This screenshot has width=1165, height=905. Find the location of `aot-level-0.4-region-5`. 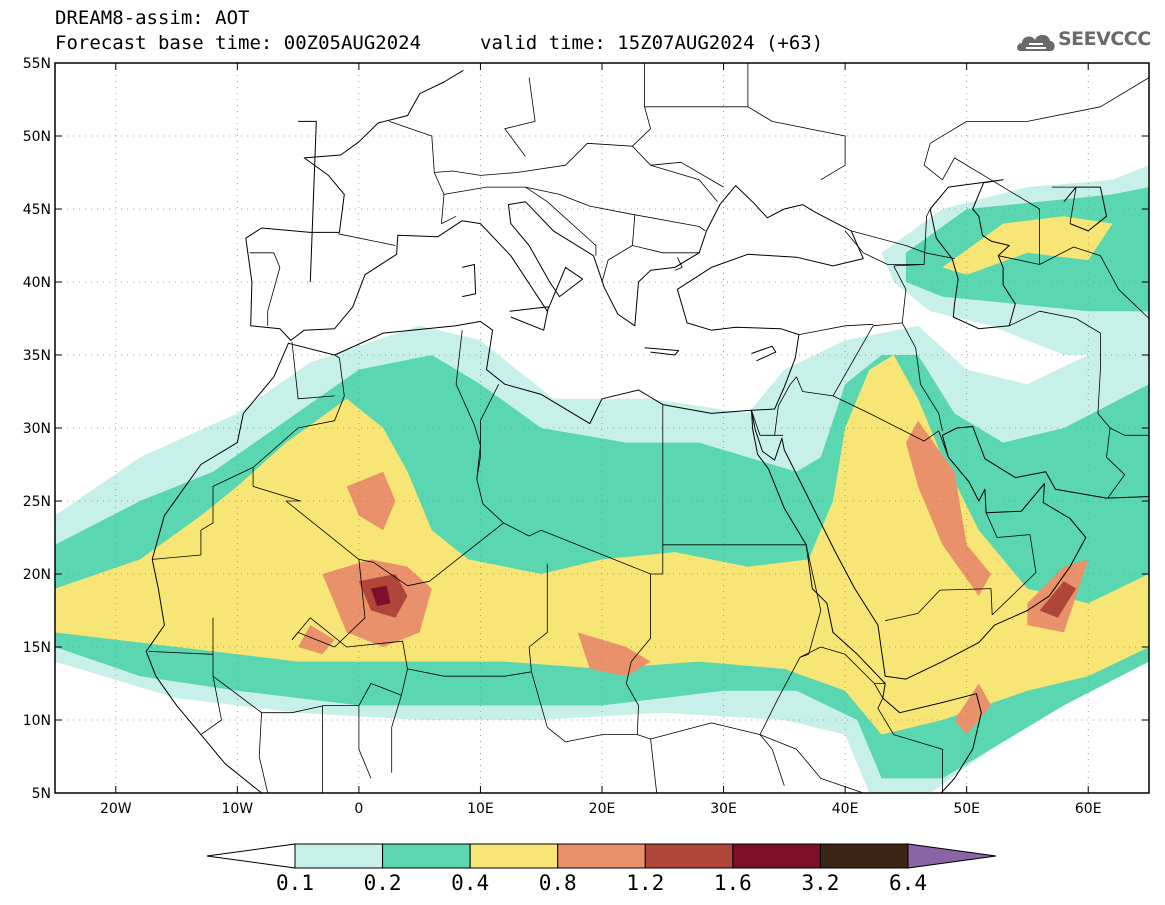

aot-level-0.4-region-5 is located at coordinates (1027, 245).